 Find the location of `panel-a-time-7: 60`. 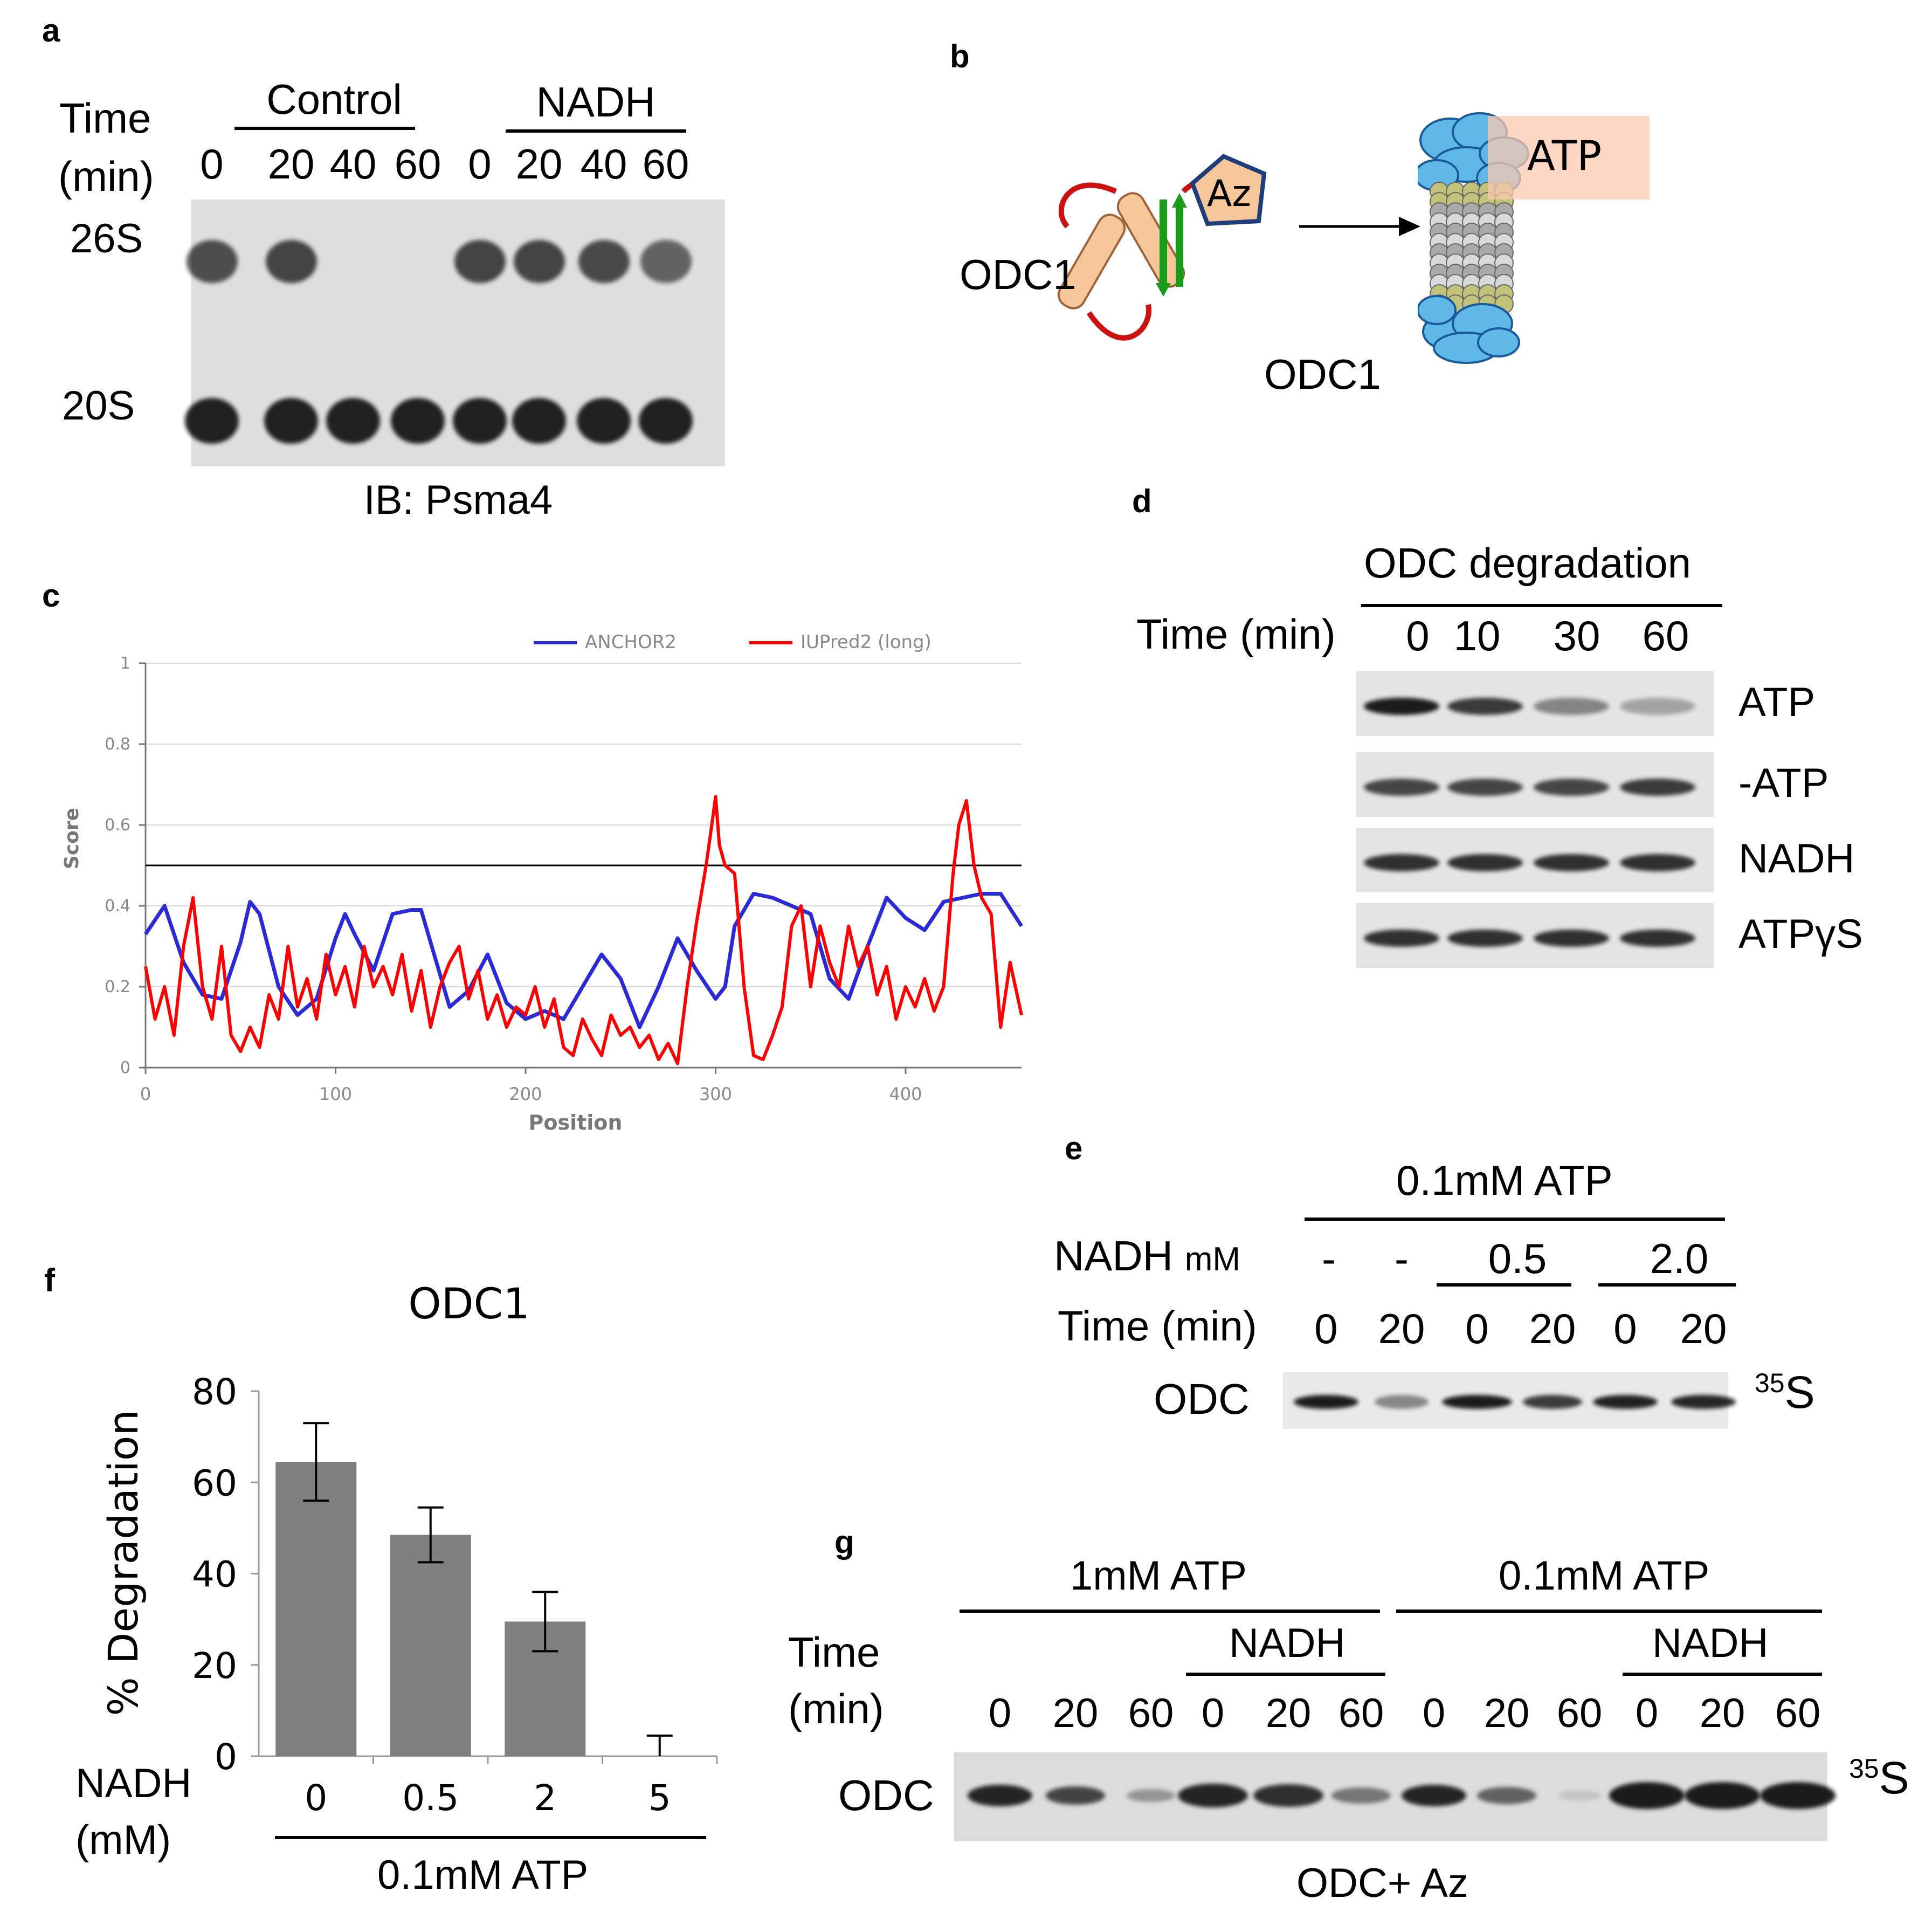

panel-a-time-7: 60 is located at coordinates (665, 164).